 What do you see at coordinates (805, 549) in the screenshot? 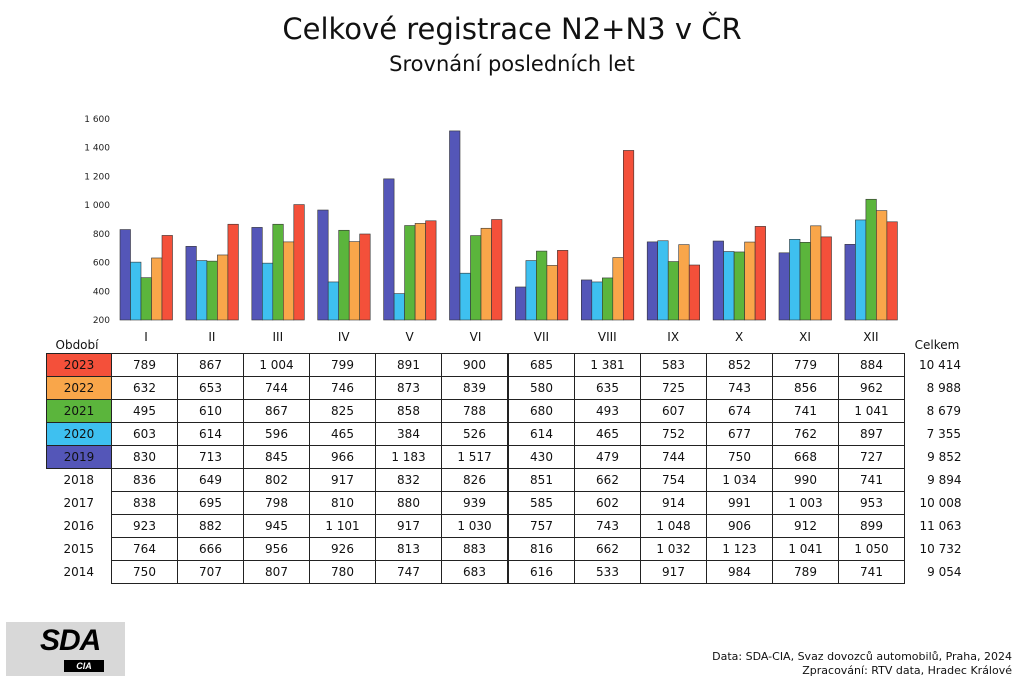
I see `table-cell: 1 041` at bounding box center [805, 549].